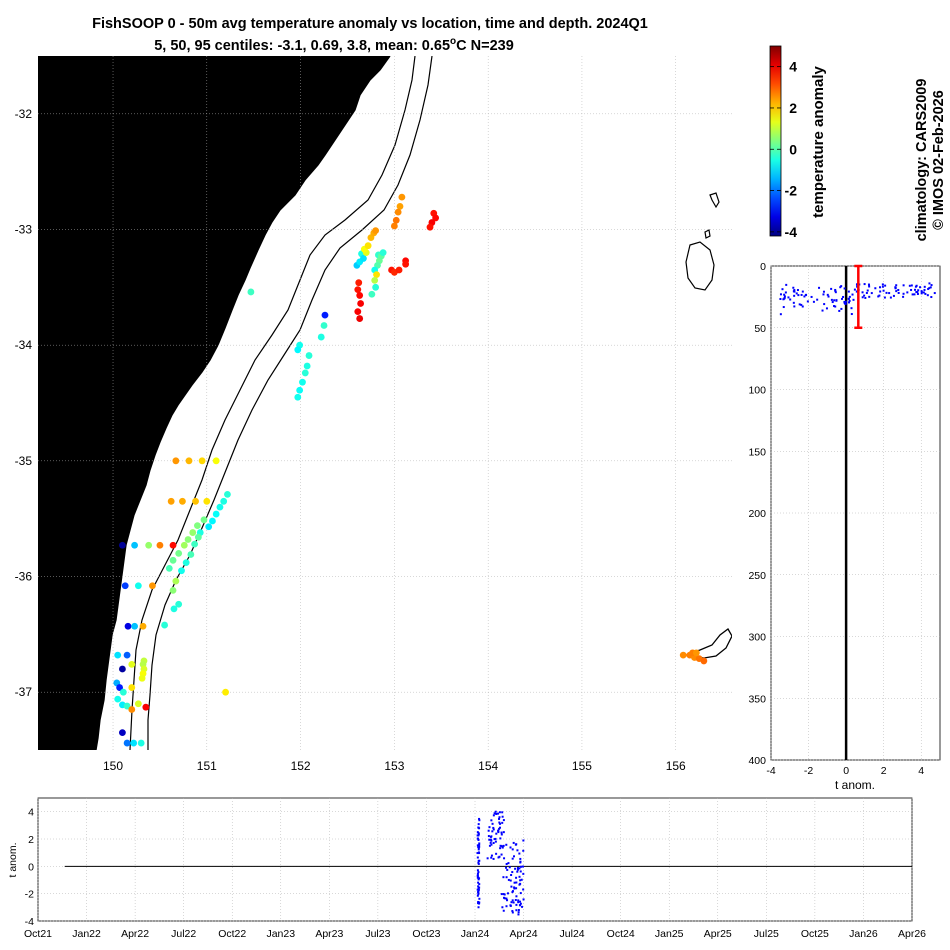 The width and height of the screenshot is (950, 950). What do you see at coordinates (572, 934) in the screenshot?
I see `ts-xtick-label: Jul24` at bounding box center [572, 934].